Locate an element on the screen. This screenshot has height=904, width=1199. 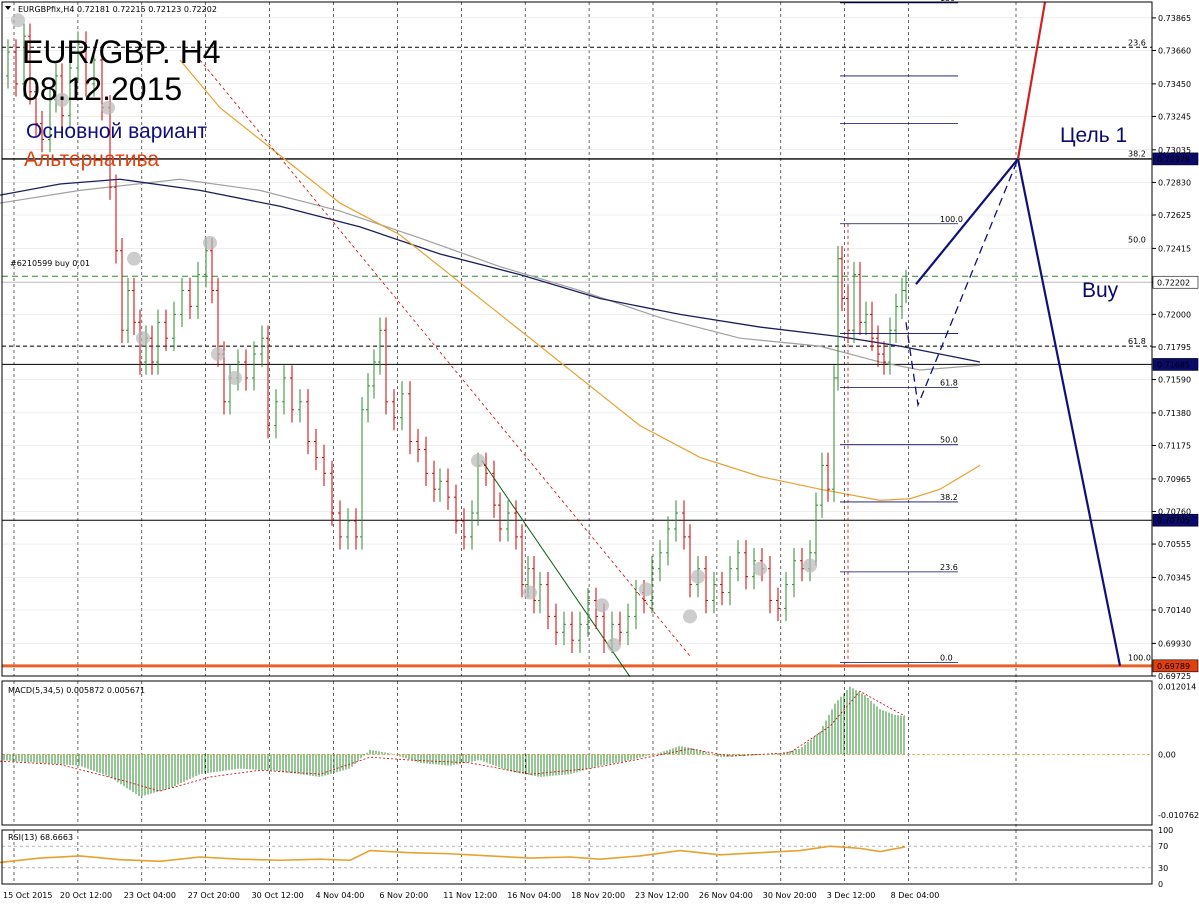
price-tick-label: 0.73035 is located at coordinates (1174, 150).